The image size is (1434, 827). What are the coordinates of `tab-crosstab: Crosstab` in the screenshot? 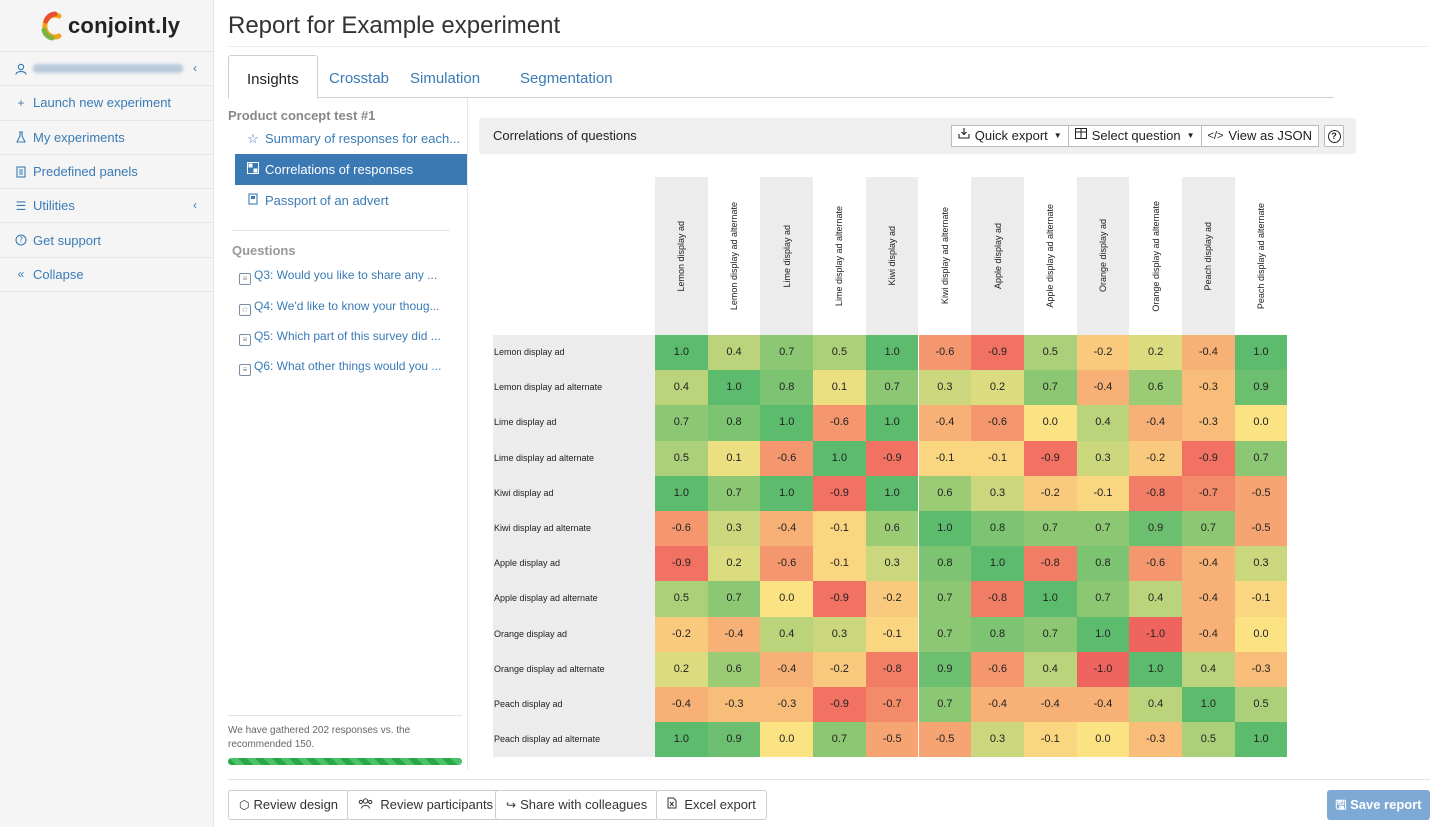 It's located at (359, 78).